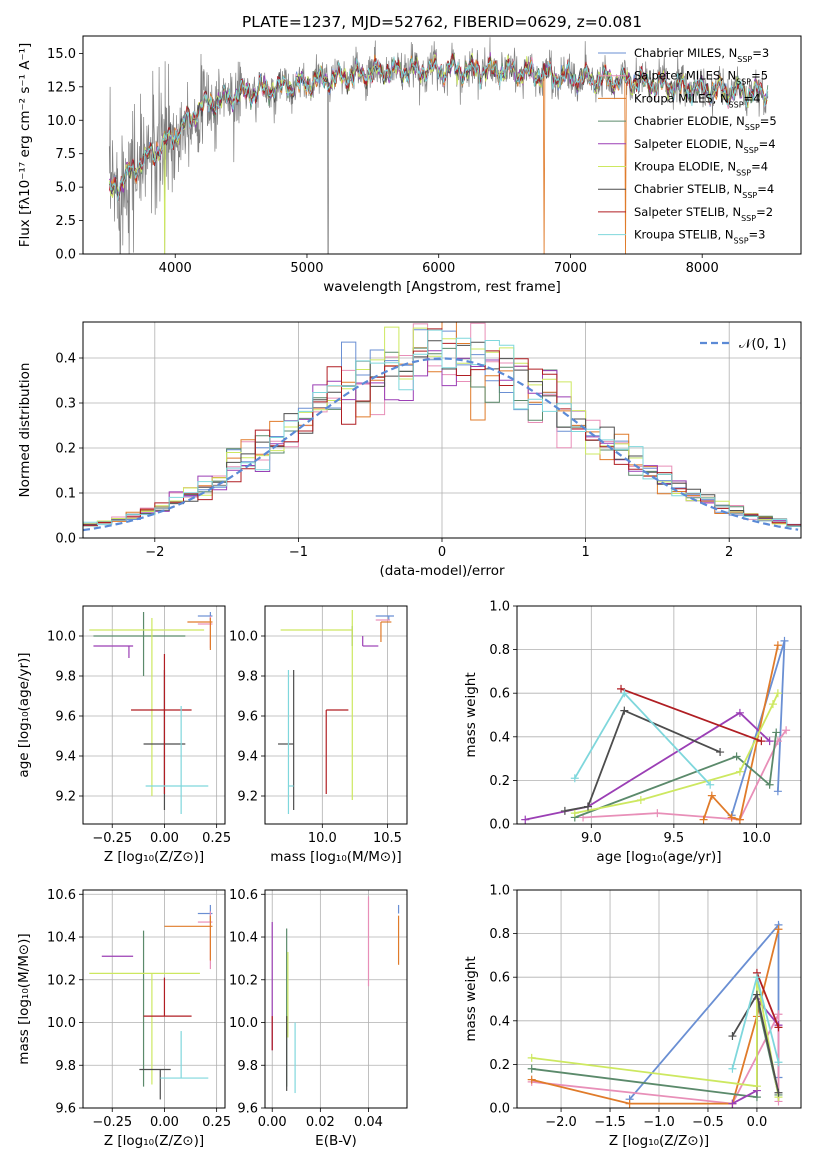 This screenshot has height=1170, width=819. Describe the element at coordinates (61, 938) in the screenshot. I see `y-tick-label: 10.4` at that location.